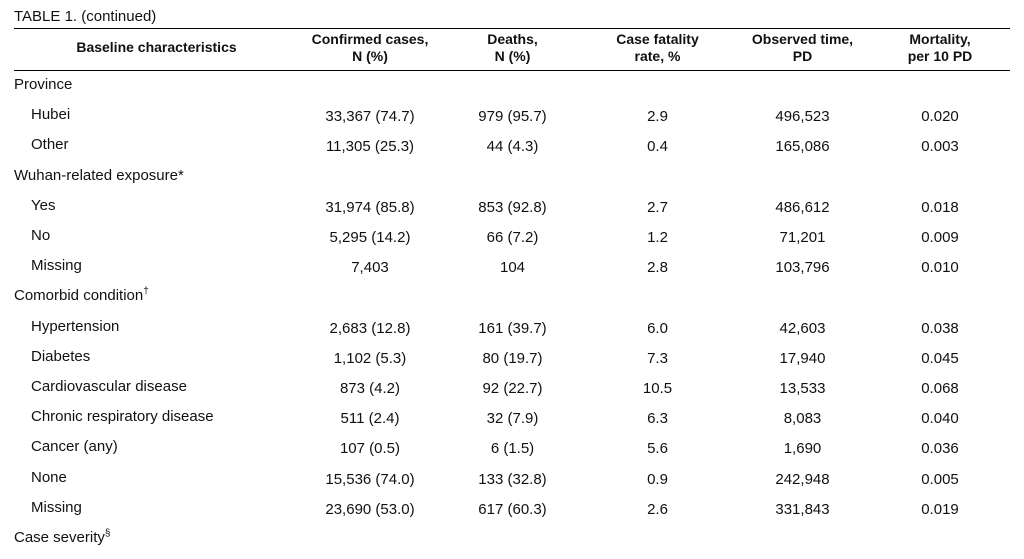 The width and height of the screenshot is (1024, 559). I want to click on table-cell: 0.020, so click(940, 117).